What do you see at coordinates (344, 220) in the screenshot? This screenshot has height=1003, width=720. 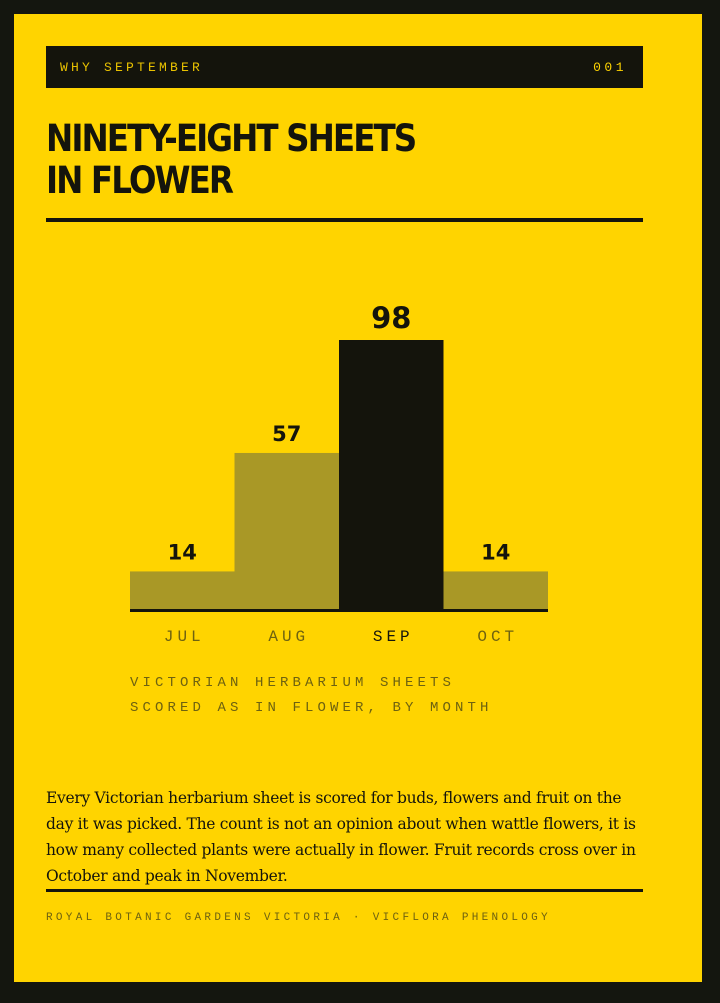 I see `title-rule` at bounding box center [344, 220].